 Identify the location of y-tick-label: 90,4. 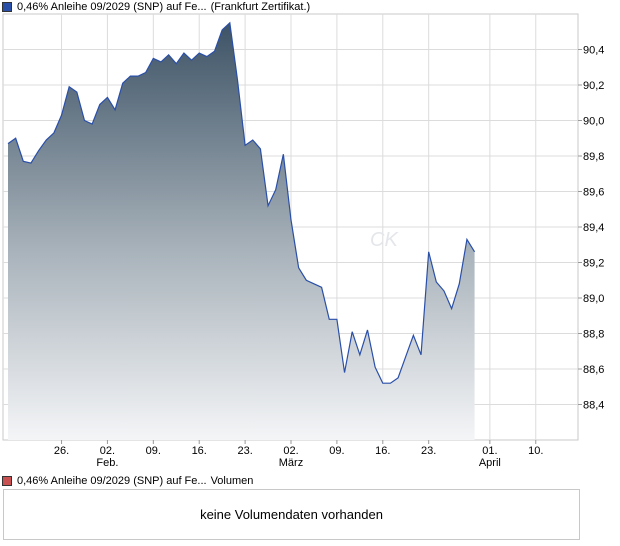
(593, 51).